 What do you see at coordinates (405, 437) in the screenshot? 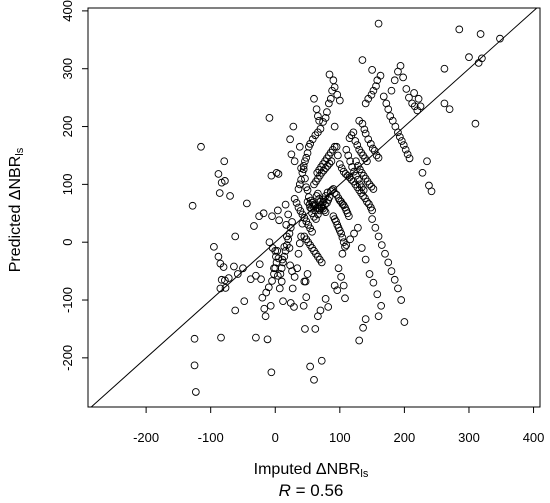
I see `x-tick-label: 200` at bounding box center [405, 437].